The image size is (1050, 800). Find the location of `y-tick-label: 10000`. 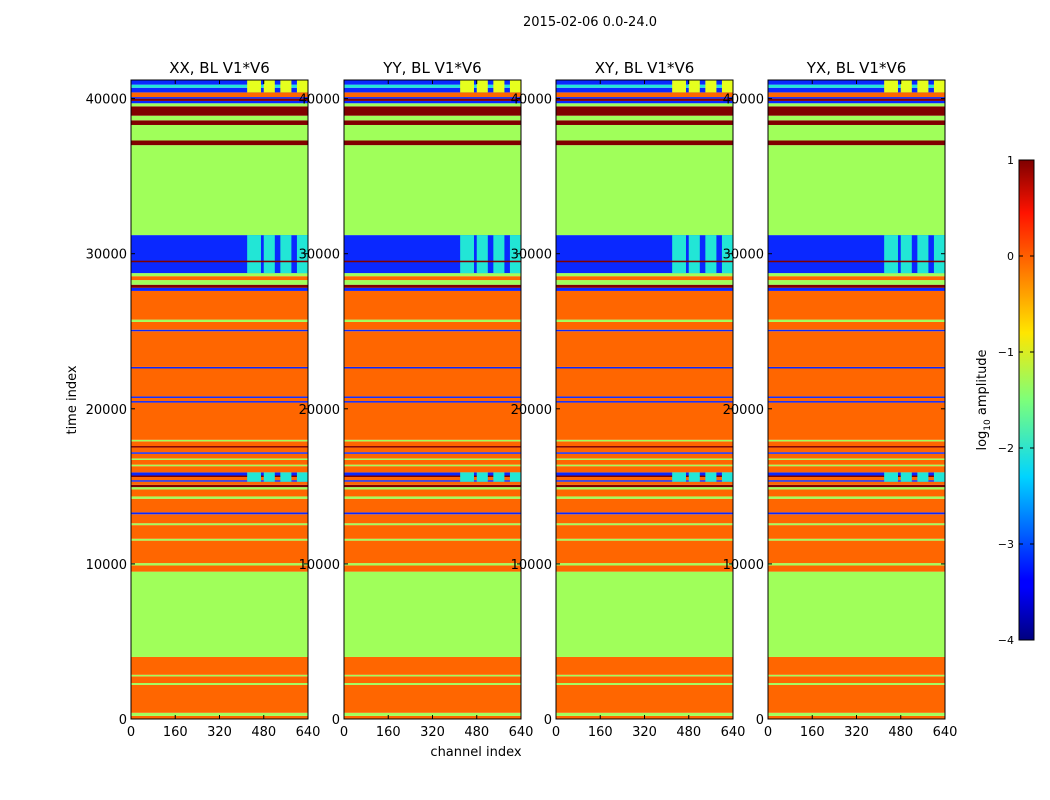

y-tick-label: 10000 is located at coordinates (531, 565).